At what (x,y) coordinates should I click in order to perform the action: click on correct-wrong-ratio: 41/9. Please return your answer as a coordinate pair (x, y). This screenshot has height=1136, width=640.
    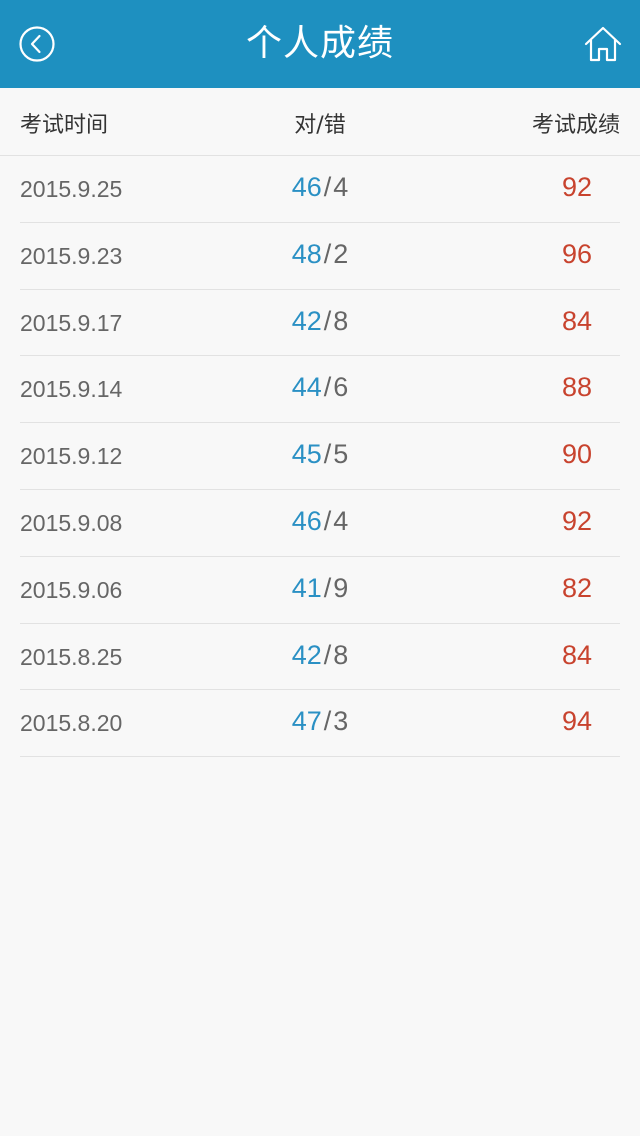
    Looking at the image, I should click on (320, 588).